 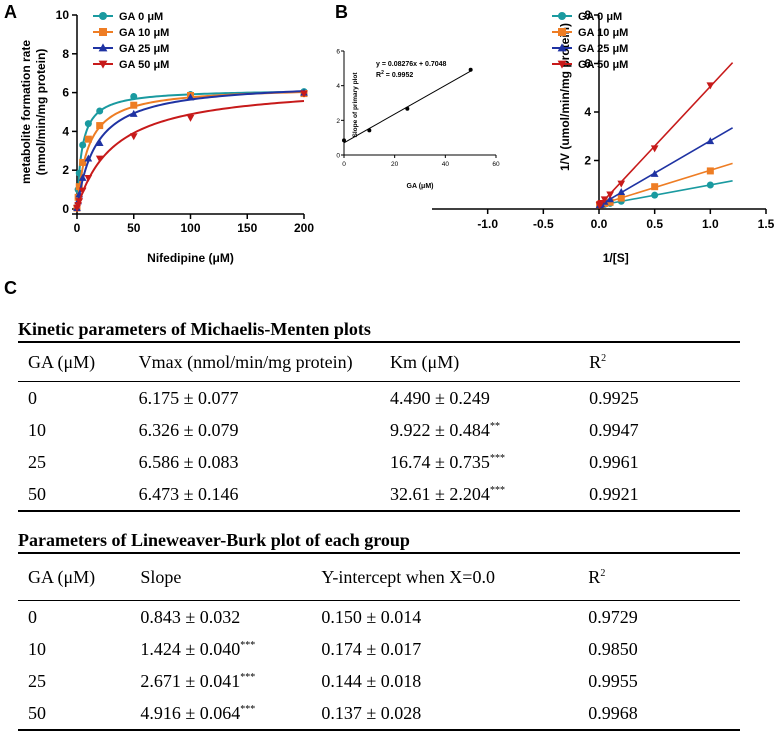 What do you see at coordinates (341, 12) in the screenshot?
I see `panel-label-b: B` at bounding box center [341, 12].